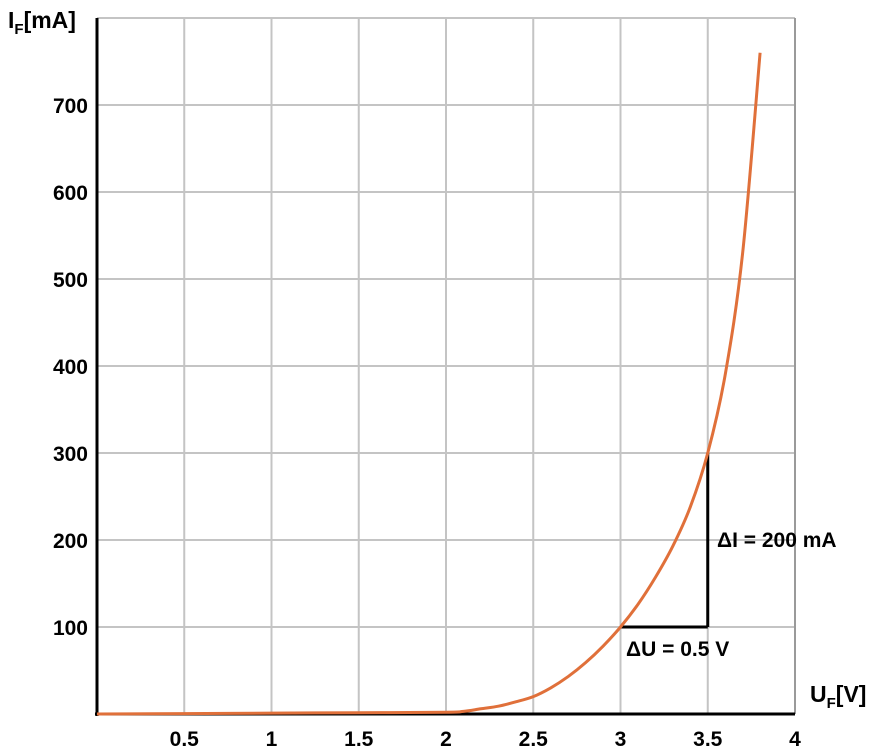 The height and width of the screenshot is (754, 877). What do you see at coordinates (818, 694) in the screenshot?
I see `x-axis-label-main: U` at bounding box center [818, 694].